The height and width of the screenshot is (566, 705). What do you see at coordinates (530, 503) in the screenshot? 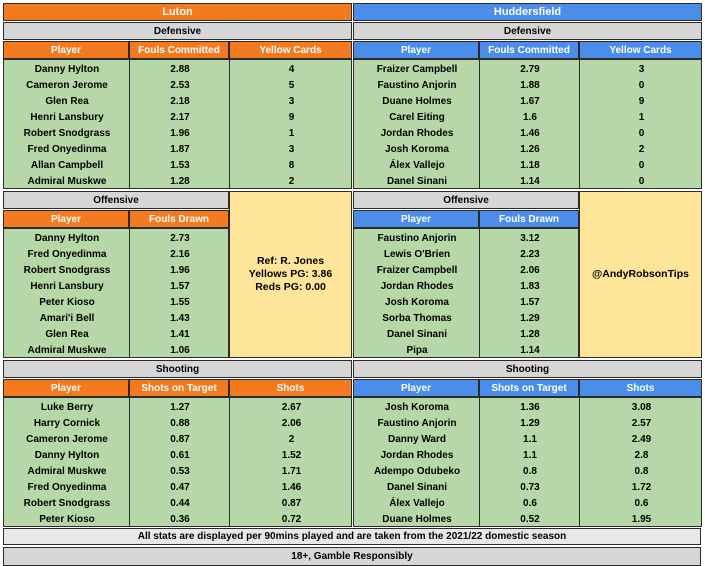
I see `huddersfield-shooting-cell: 0.6` at bounding box center [530, 503].